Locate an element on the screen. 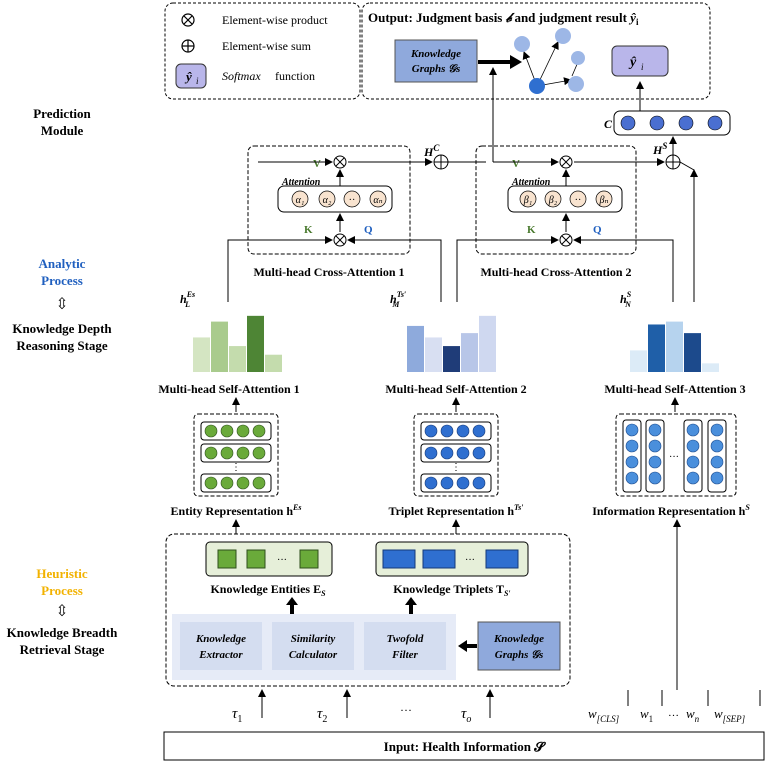 The image size is (768, 767). information-representation: ··· is located at coordinates (676, 455).